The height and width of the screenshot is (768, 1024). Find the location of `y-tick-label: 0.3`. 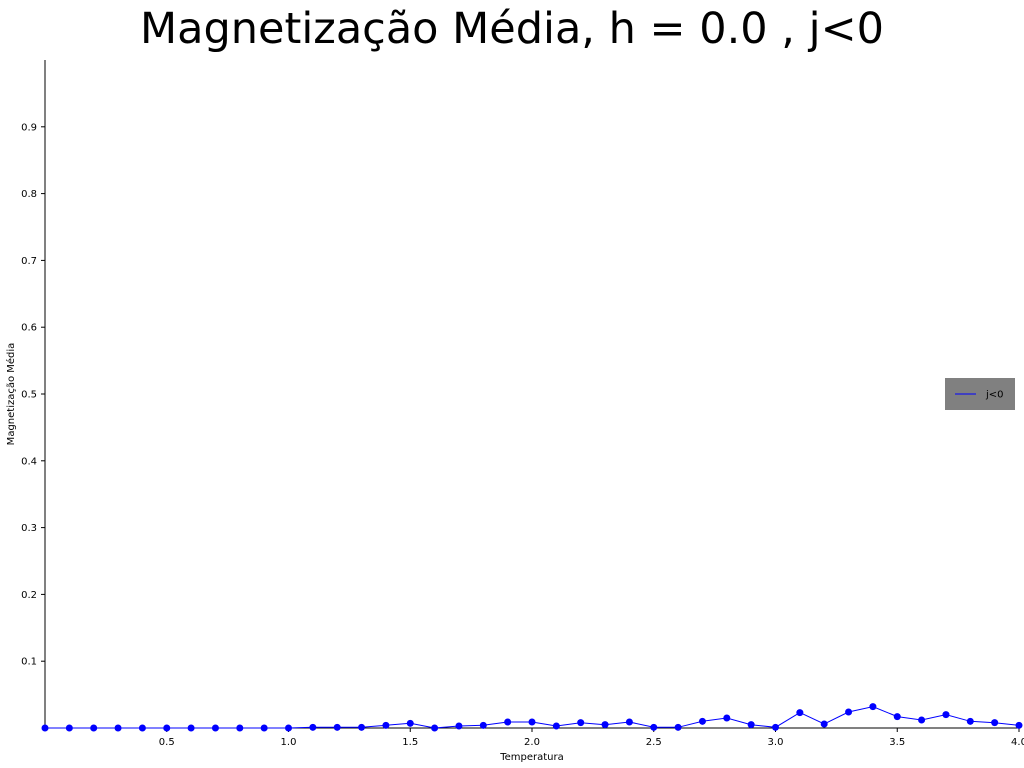

y-tick-label: 0.3 is located at coordinates (29, 528).